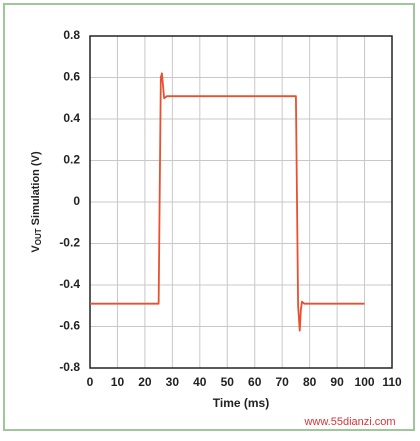  I want to click on x-tick-label: 80, so click(310, 382).